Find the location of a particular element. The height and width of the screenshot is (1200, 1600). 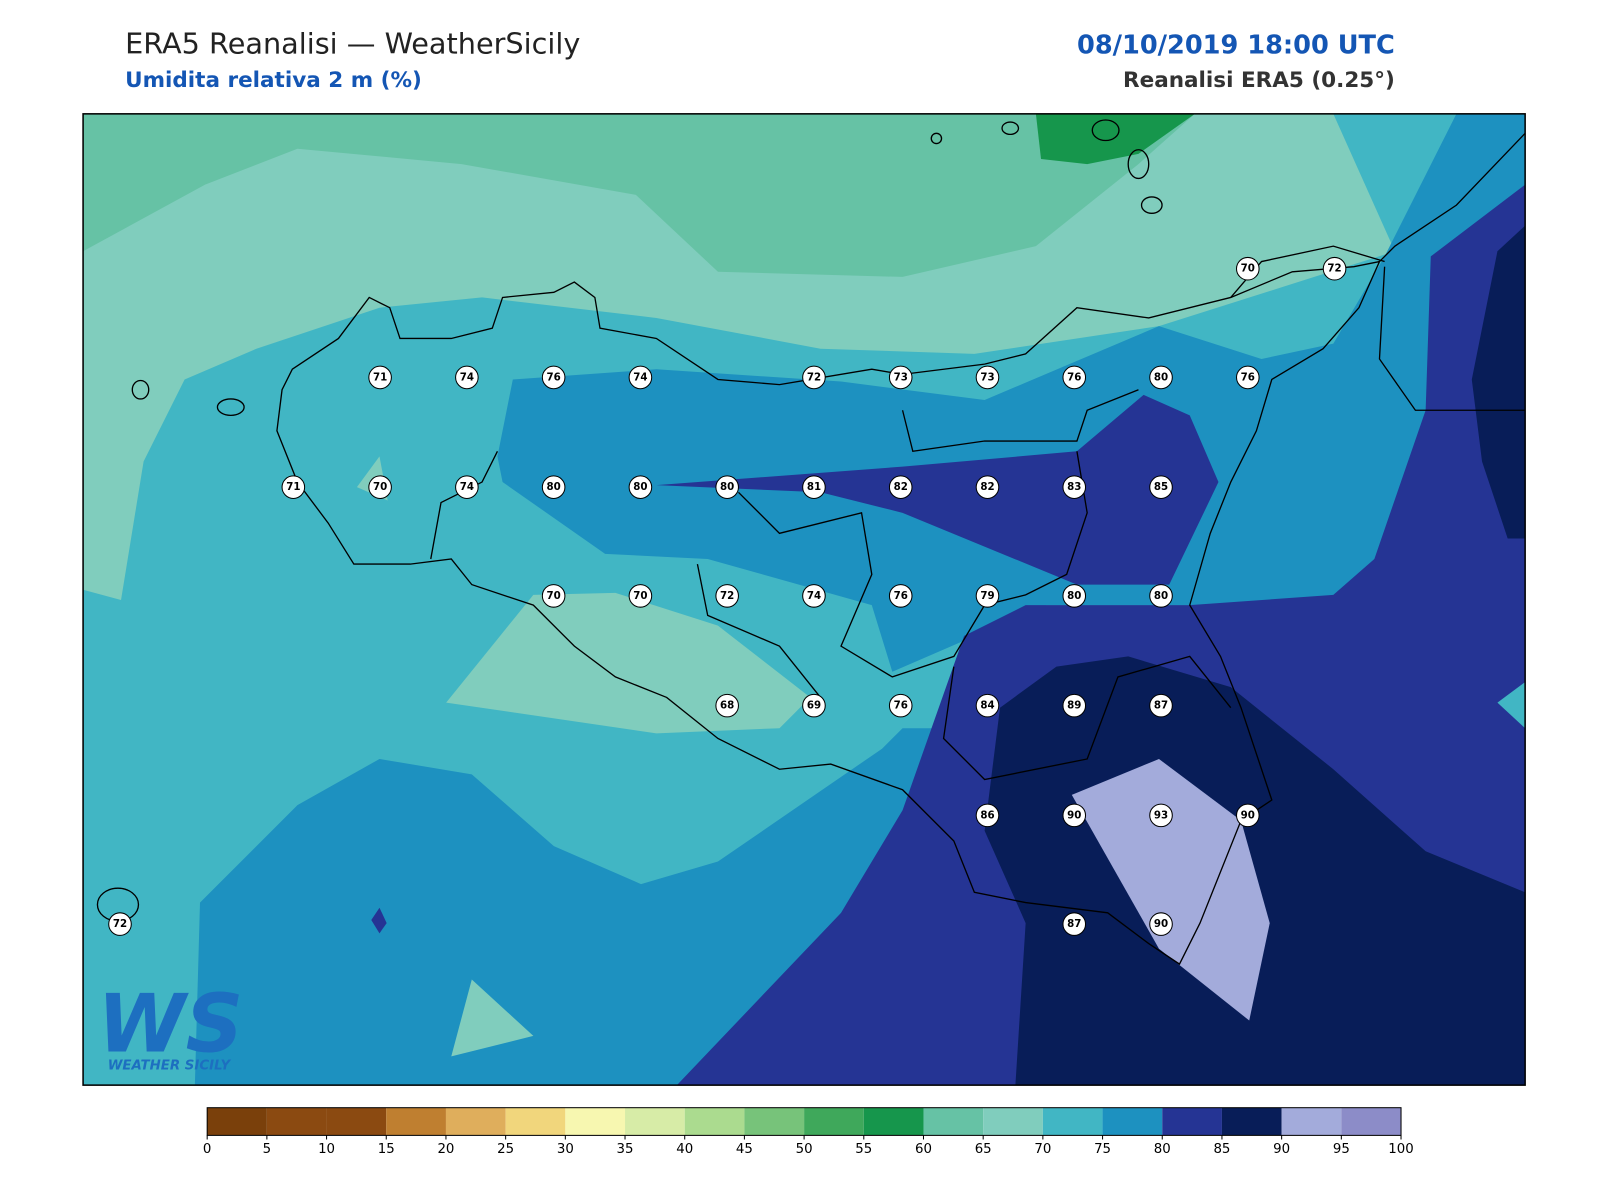

colorbar-tick-label: 100 is located at coordinates (1400, 1149).